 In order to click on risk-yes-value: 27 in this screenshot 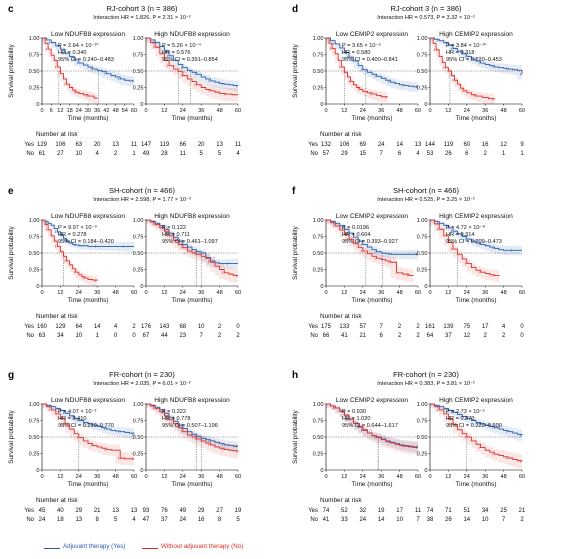, I will do `click(219, 511)`.